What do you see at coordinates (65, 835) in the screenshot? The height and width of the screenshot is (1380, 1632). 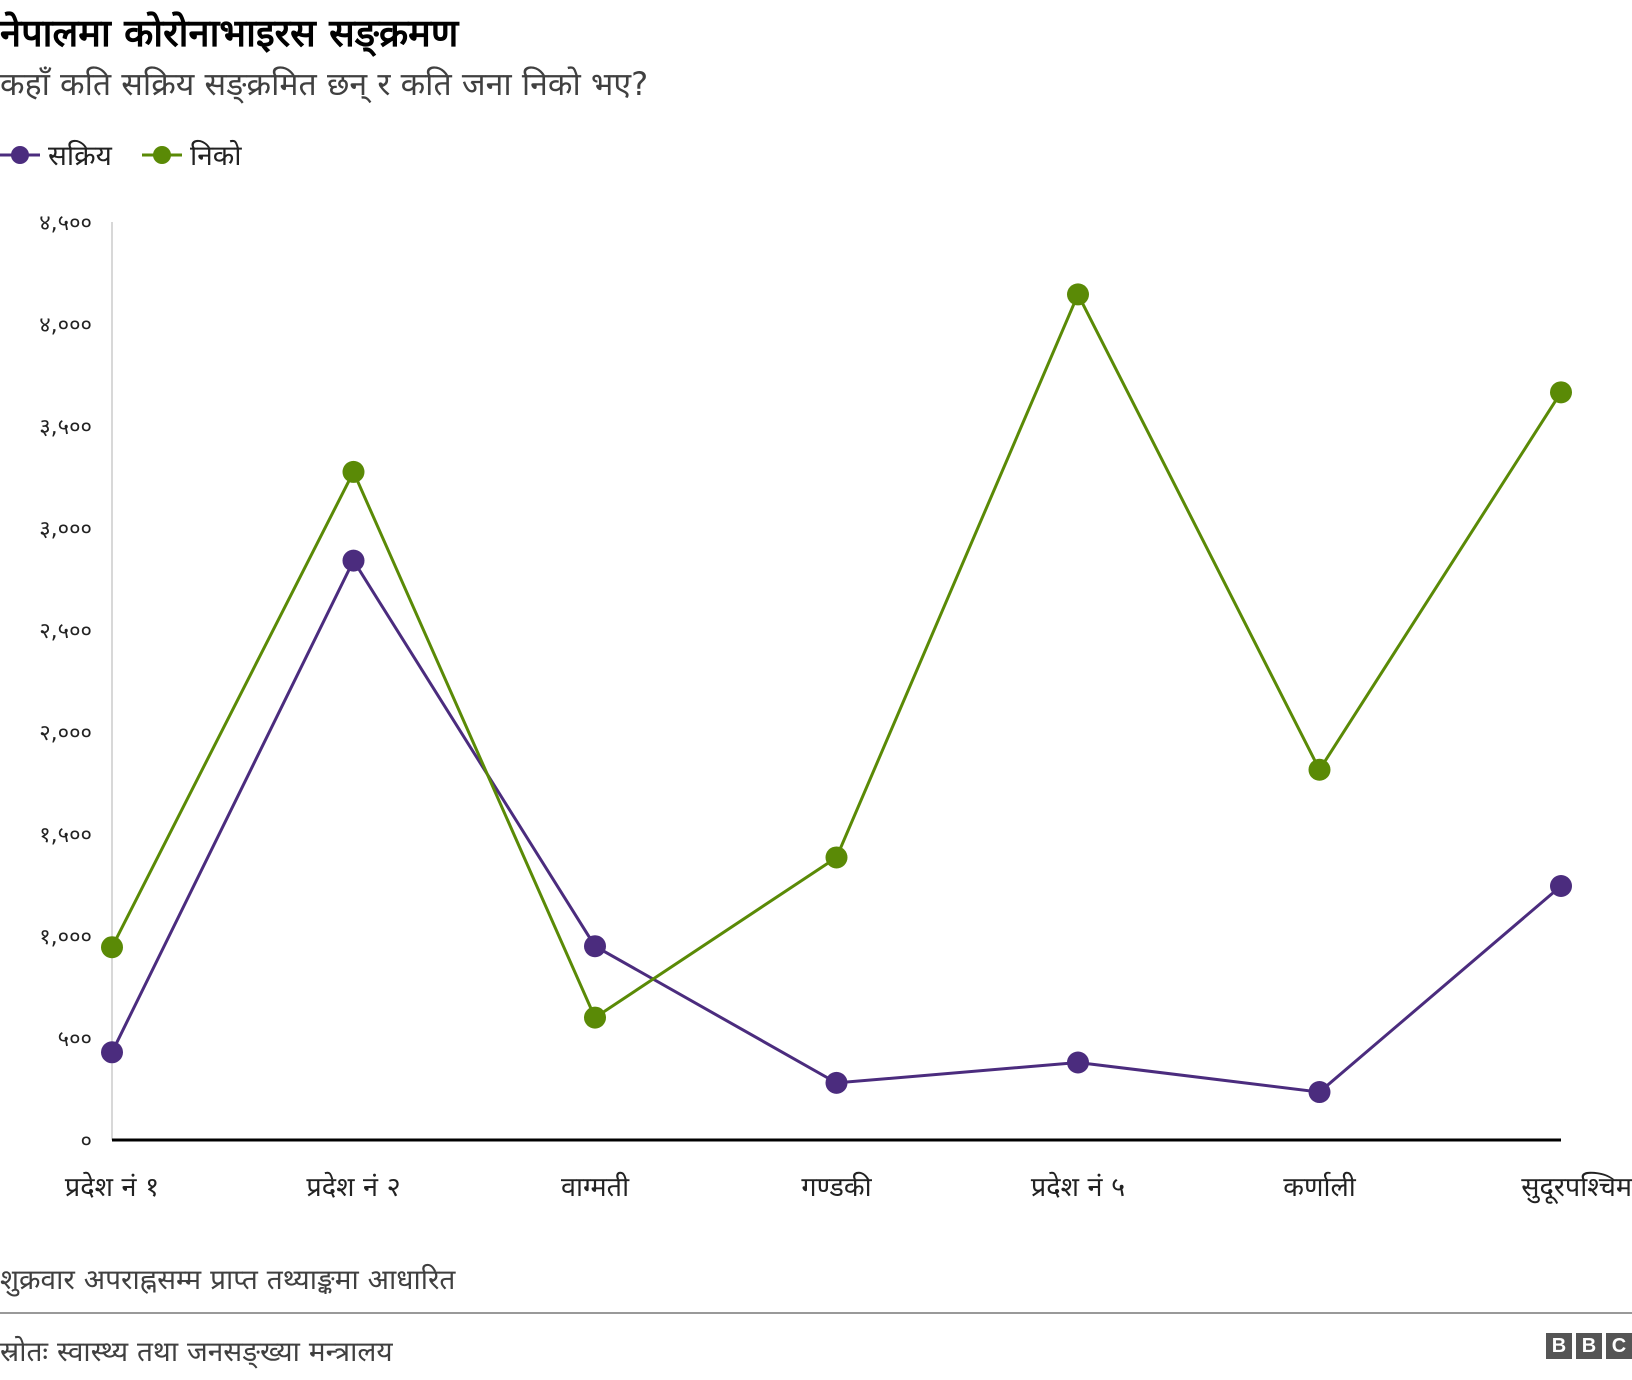 I see `y-tick-label: १,५००` at bounding box center [65, 835].